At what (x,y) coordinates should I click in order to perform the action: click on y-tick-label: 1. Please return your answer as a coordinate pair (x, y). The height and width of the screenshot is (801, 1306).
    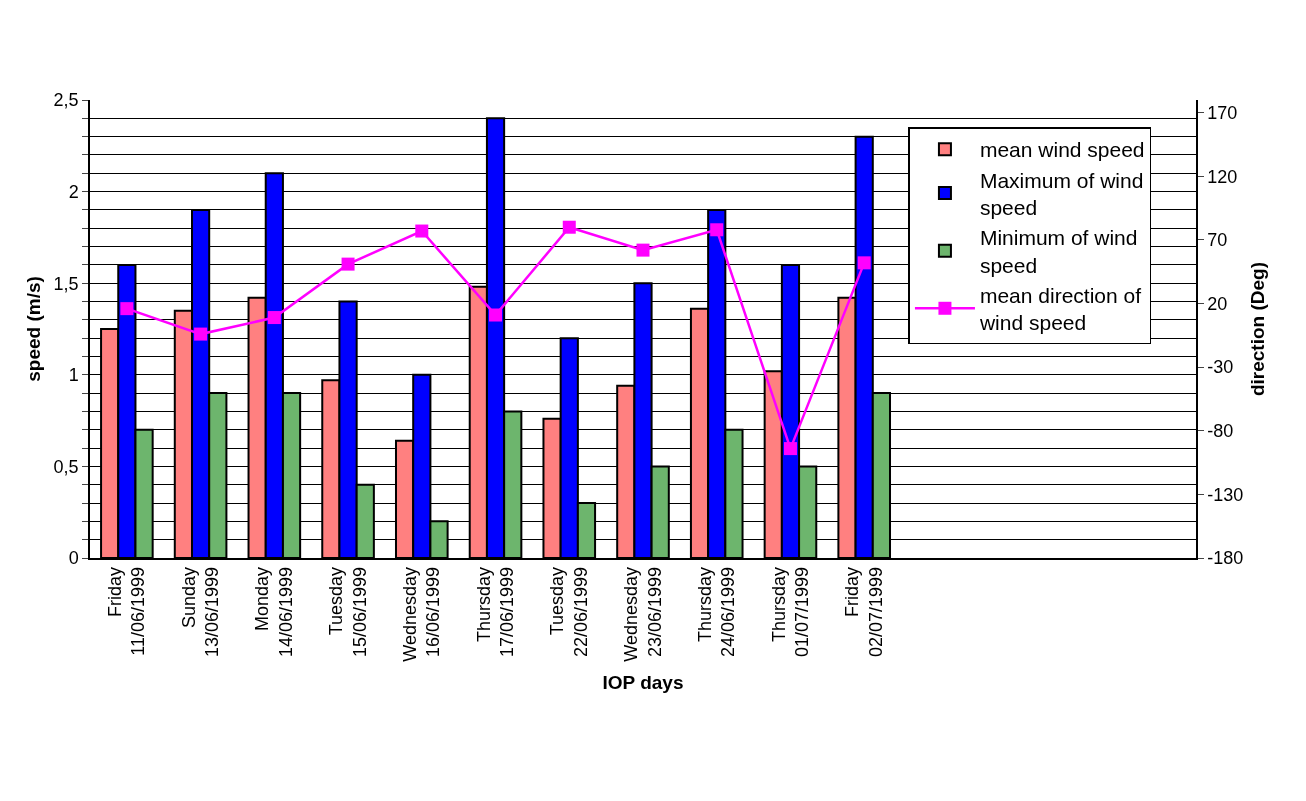
    Looking at the image, I should click on (73, 375).